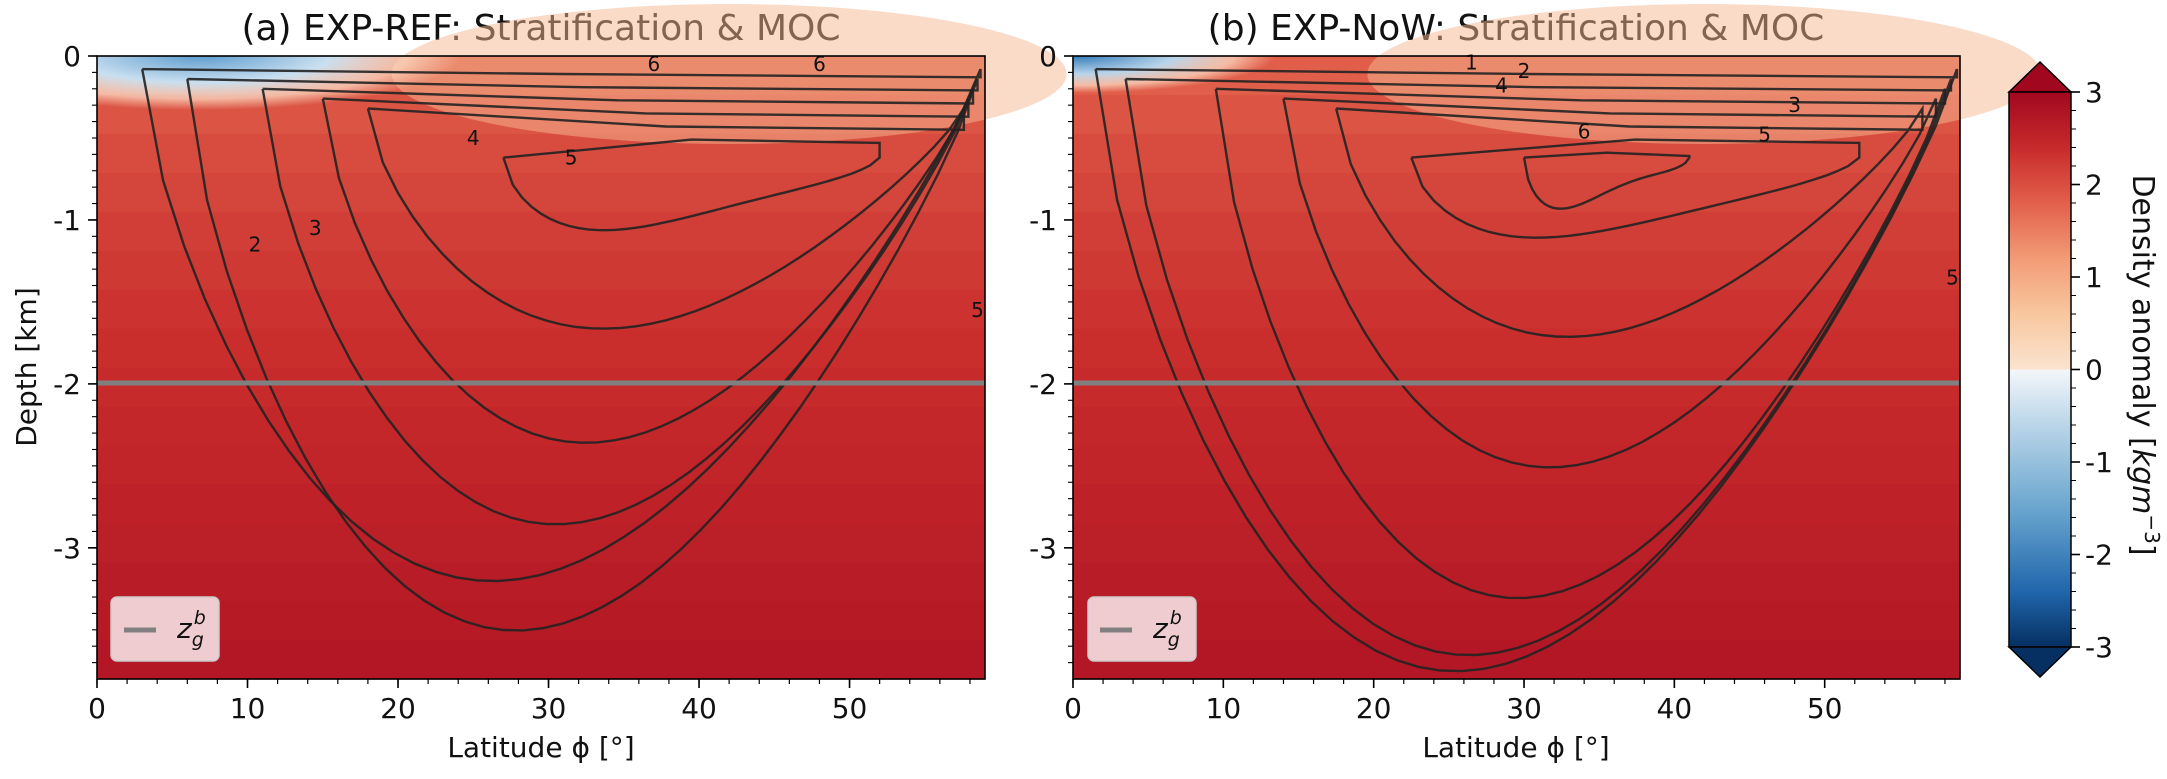 The image size is (2167, 779). Describe the element at coordinates (165, 629) in the screenshot. I see `panel-a-legend-box` at that location.